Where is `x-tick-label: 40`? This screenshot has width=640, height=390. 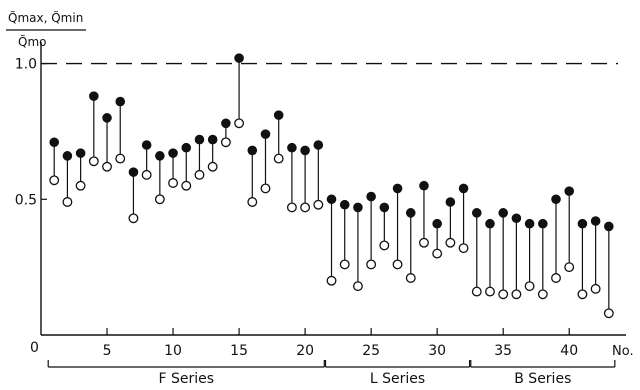 x-tick-label: 40 is located at coordinates (569, 351).